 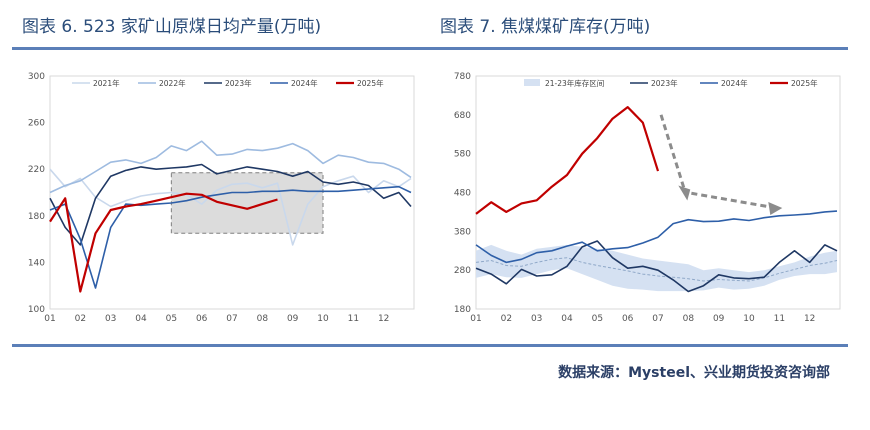 What do you see at coordinates (462, 194) in the screenshot?
I see `y-tick-label: 480` at bounding box center [462, 194].